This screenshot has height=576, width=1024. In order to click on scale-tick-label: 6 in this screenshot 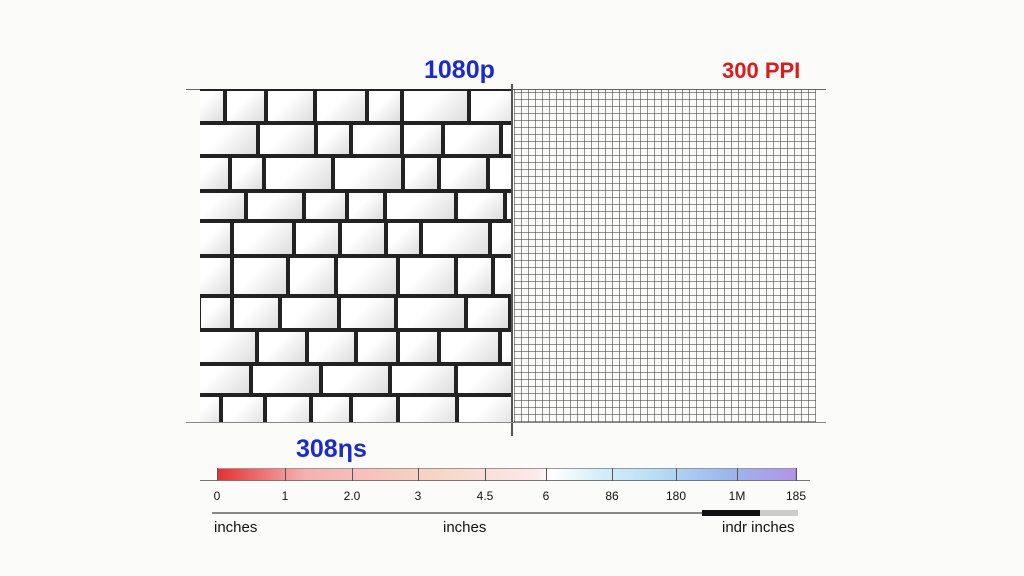, I will do `click(546, 496)`.